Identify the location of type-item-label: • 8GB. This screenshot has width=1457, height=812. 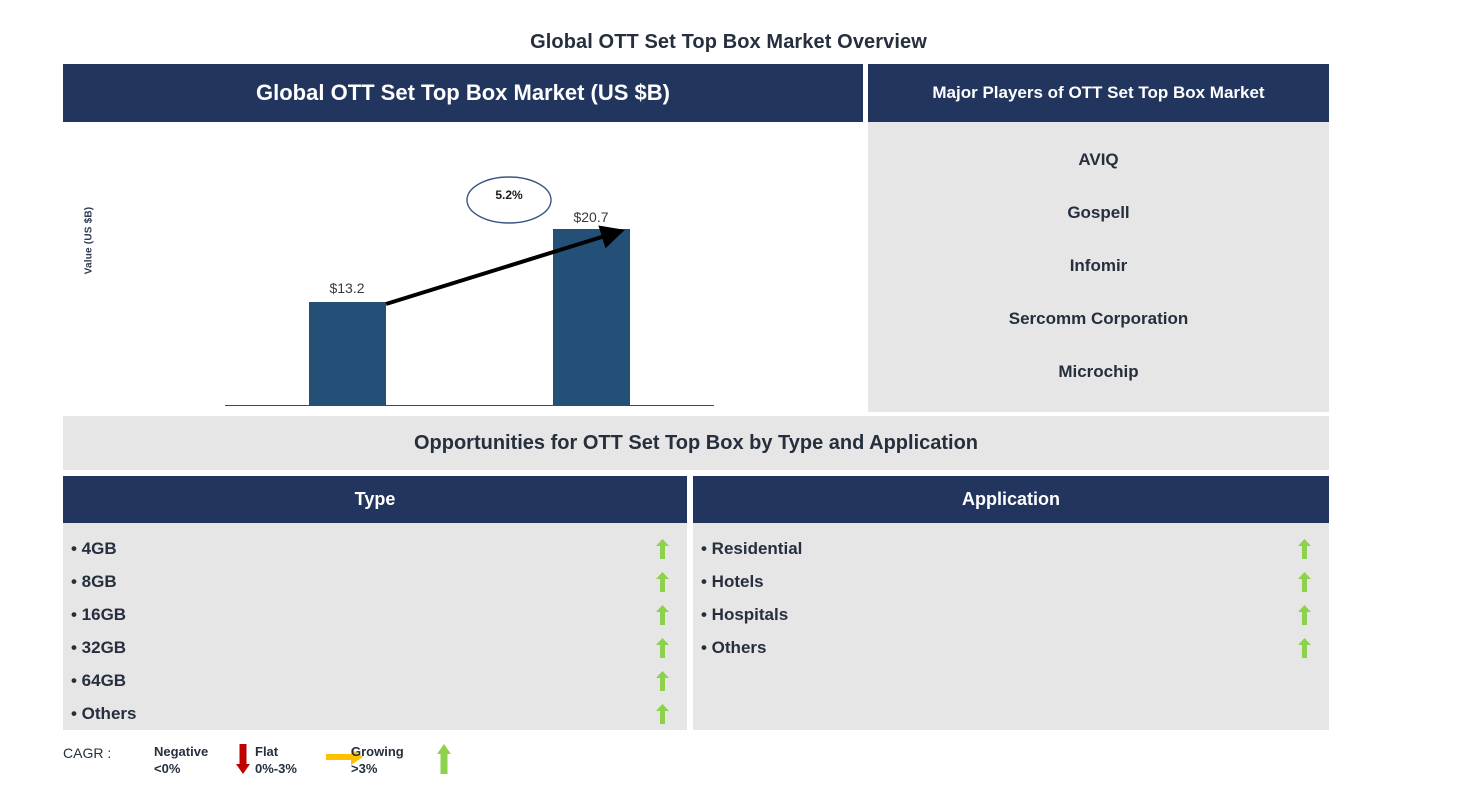
(94, 581).